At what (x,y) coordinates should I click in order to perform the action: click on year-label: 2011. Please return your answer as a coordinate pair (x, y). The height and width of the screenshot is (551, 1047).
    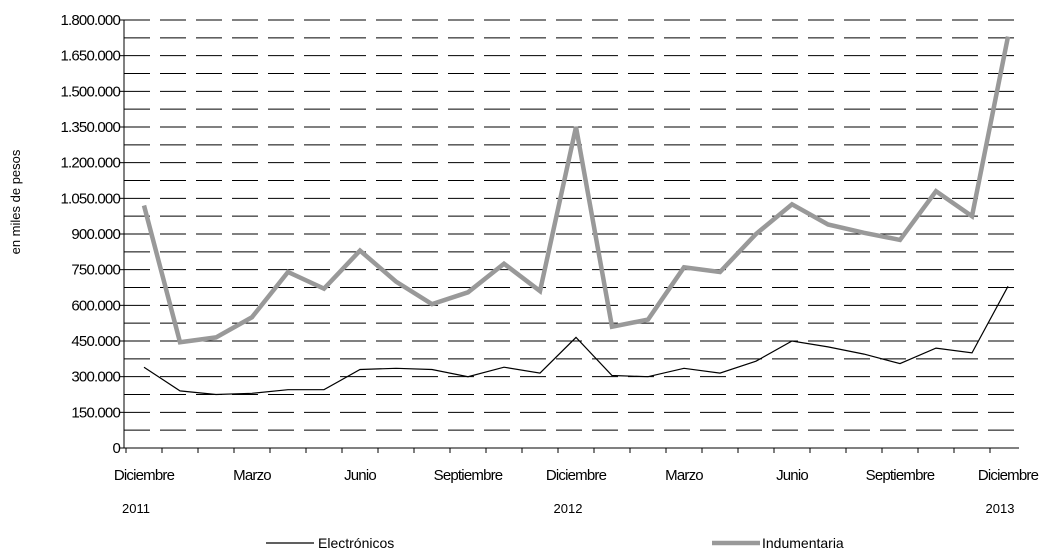
    Looking at the image, I should click on (136, 508).